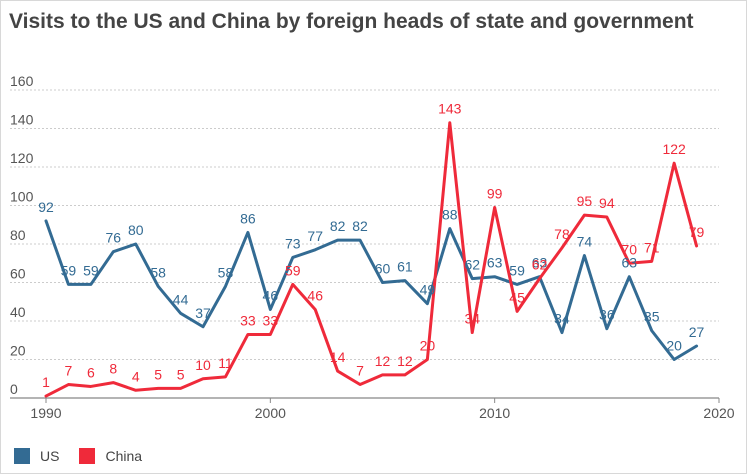 The width and height of the screenshot is (747, 474). What do you see at coordinates (181, 299) in the screenshot?
I see `data-label-us: 44` at bounding box center [181, 299].